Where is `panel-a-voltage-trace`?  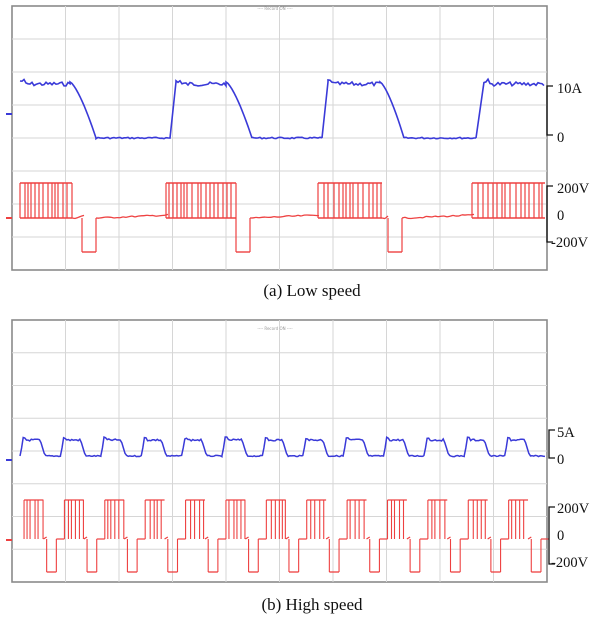
panel-a-voltage-trace is located at coordinates (282, 217).